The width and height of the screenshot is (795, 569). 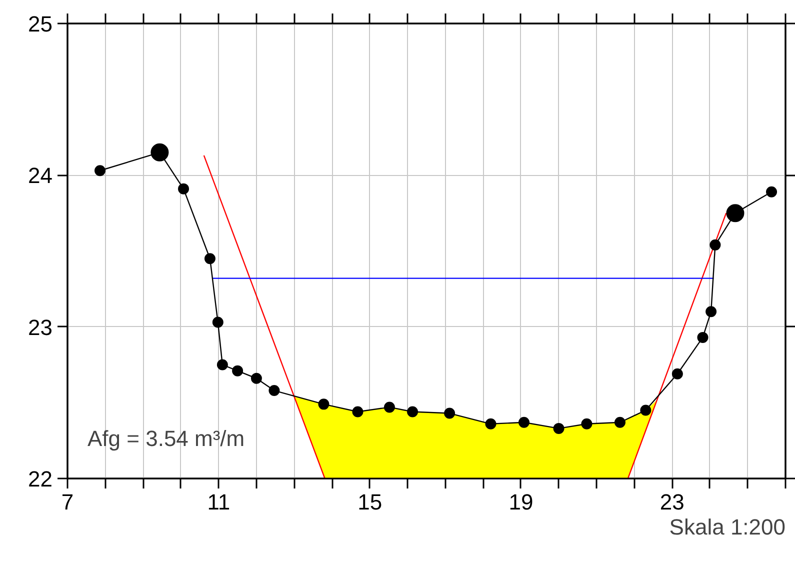 What do you see at coordinates (40, 175) in the screenshot?
I see `y-tick-label: 24` at bounding box center [40, 175].